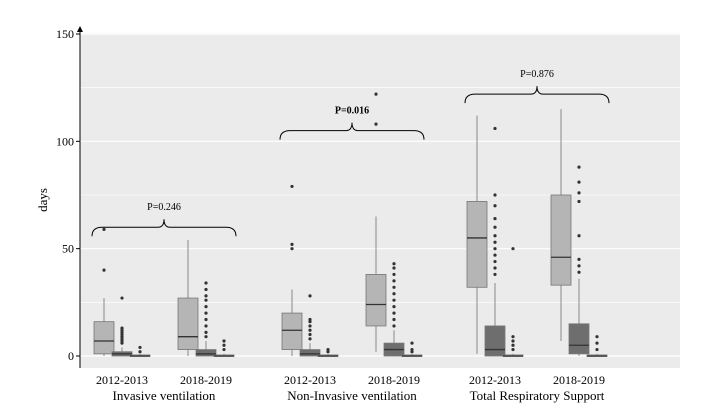 The height and width of the screenshot is (405, 720). What do you see at coordinates (352, 111) in the screenshot?
I see `p-value-label: P=0.016` at bounding box center [352, 111].